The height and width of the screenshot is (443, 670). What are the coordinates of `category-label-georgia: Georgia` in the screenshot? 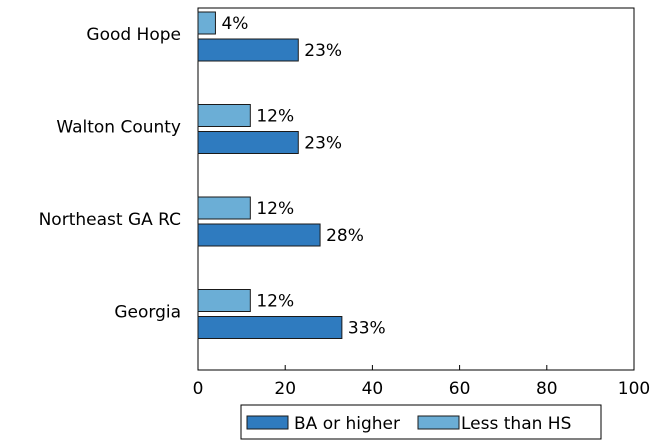 It's located at (147, 313).